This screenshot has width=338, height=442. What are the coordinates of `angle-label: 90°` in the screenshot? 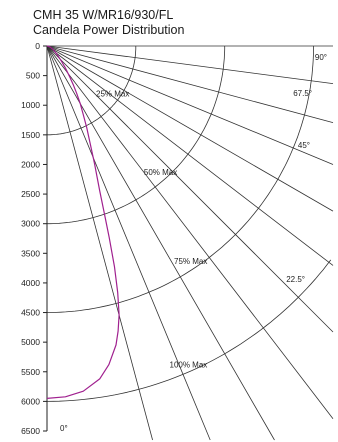 It's located at (321, 57).